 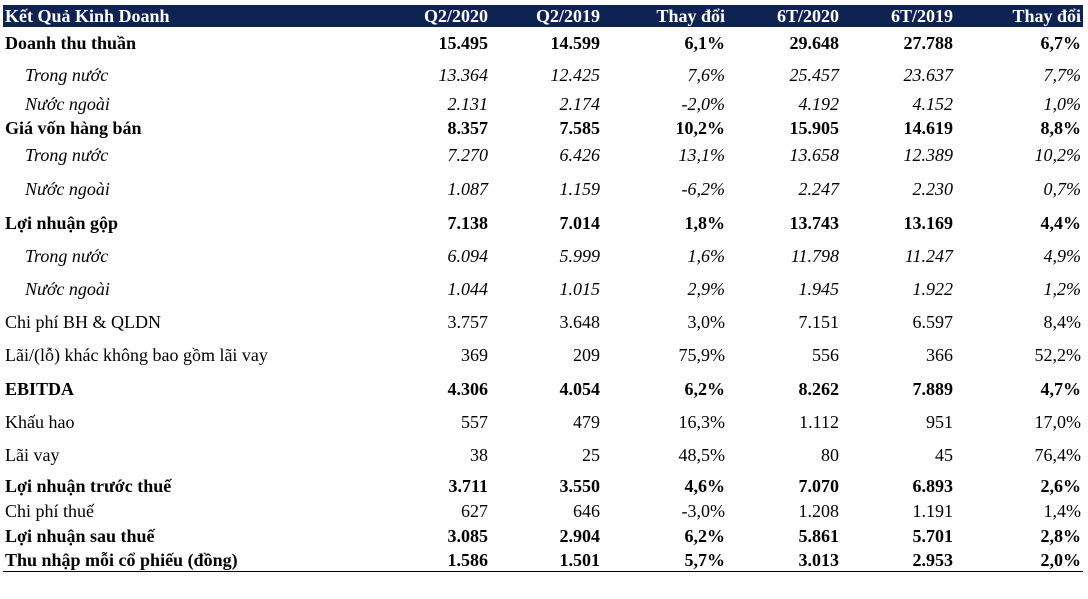 What do you see at coordinates (1062, 510) in the screenshot?
I see `row-value: 1,4%` at bounding box center [1062, 510].